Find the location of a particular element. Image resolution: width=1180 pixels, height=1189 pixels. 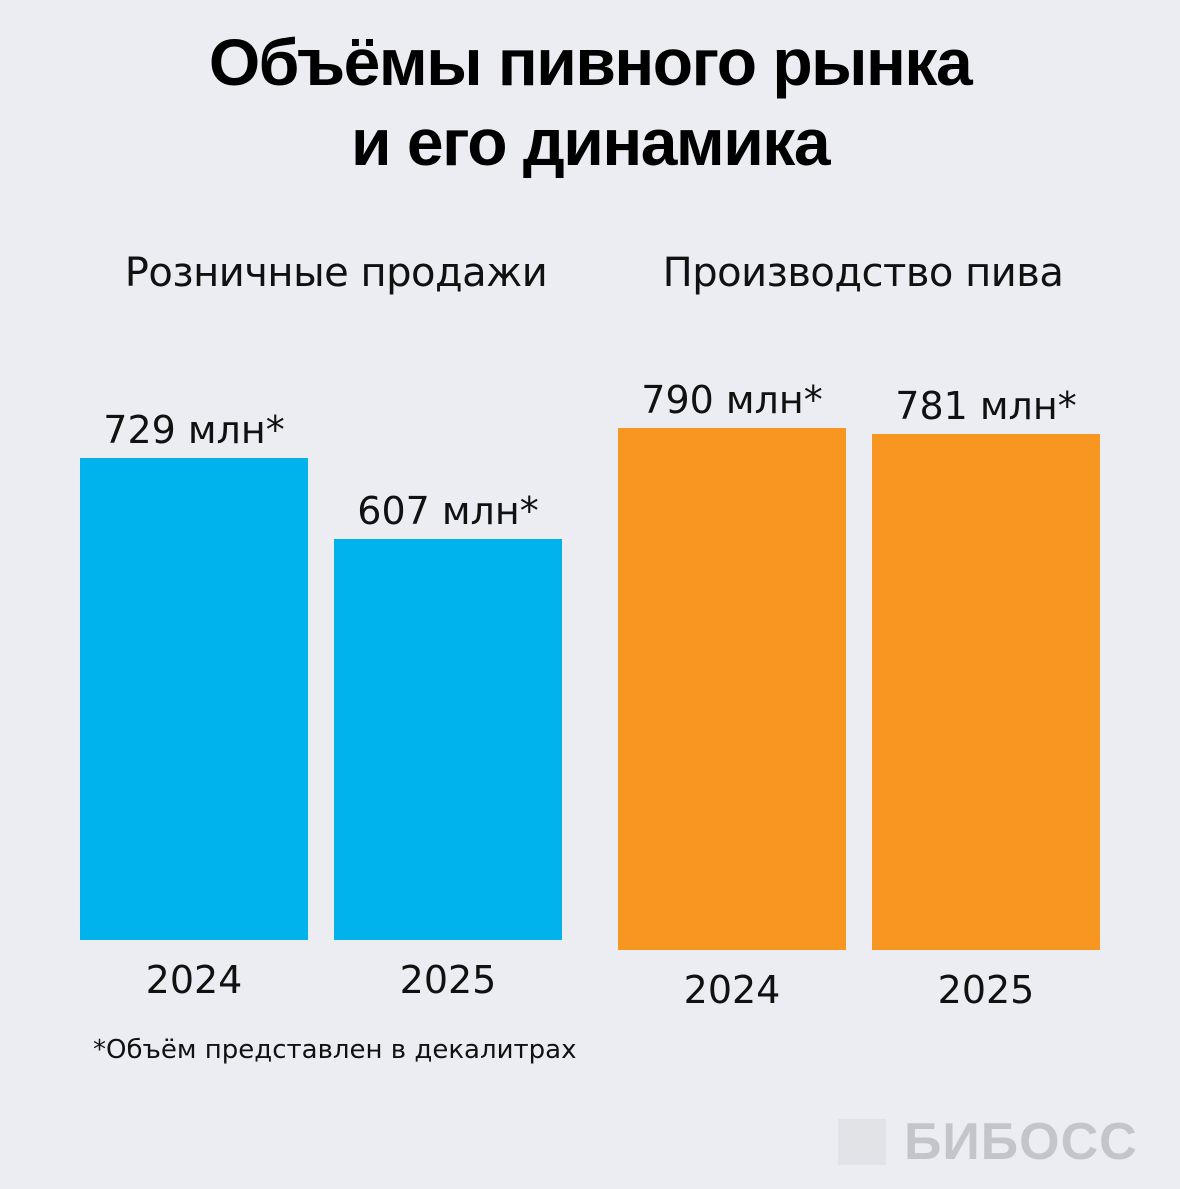

logo: БИБОСС is located at coordinates (988, 1142).